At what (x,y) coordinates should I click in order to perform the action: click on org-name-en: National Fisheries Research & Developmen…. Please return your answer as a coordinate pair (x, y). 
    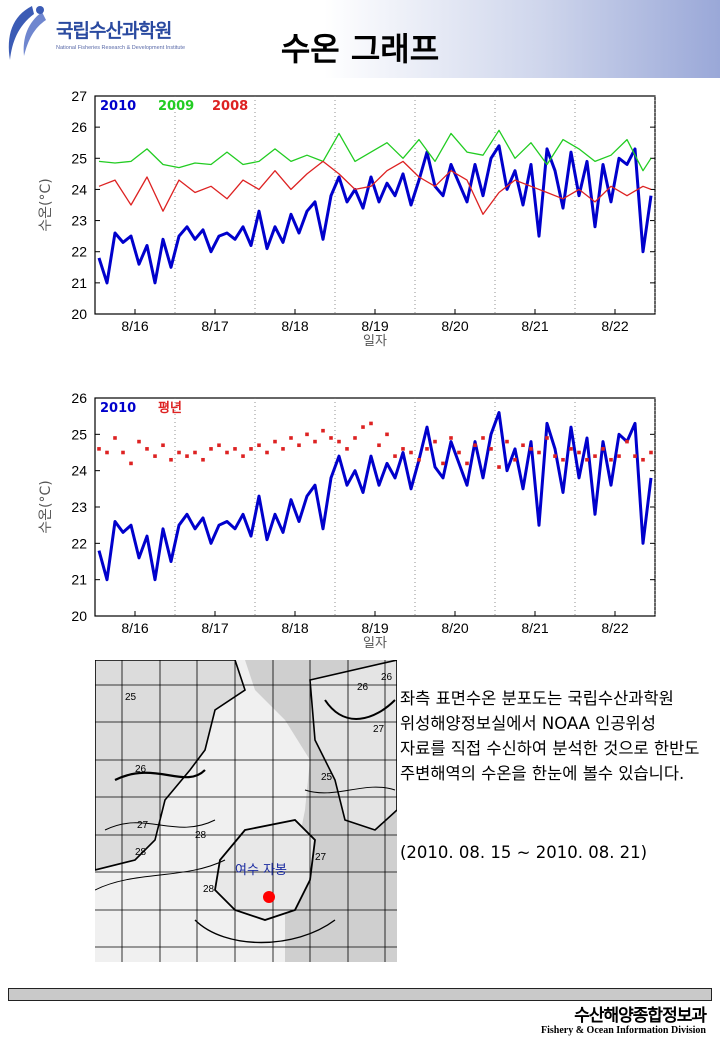
    Looking at the image, I should click on (121, 48).